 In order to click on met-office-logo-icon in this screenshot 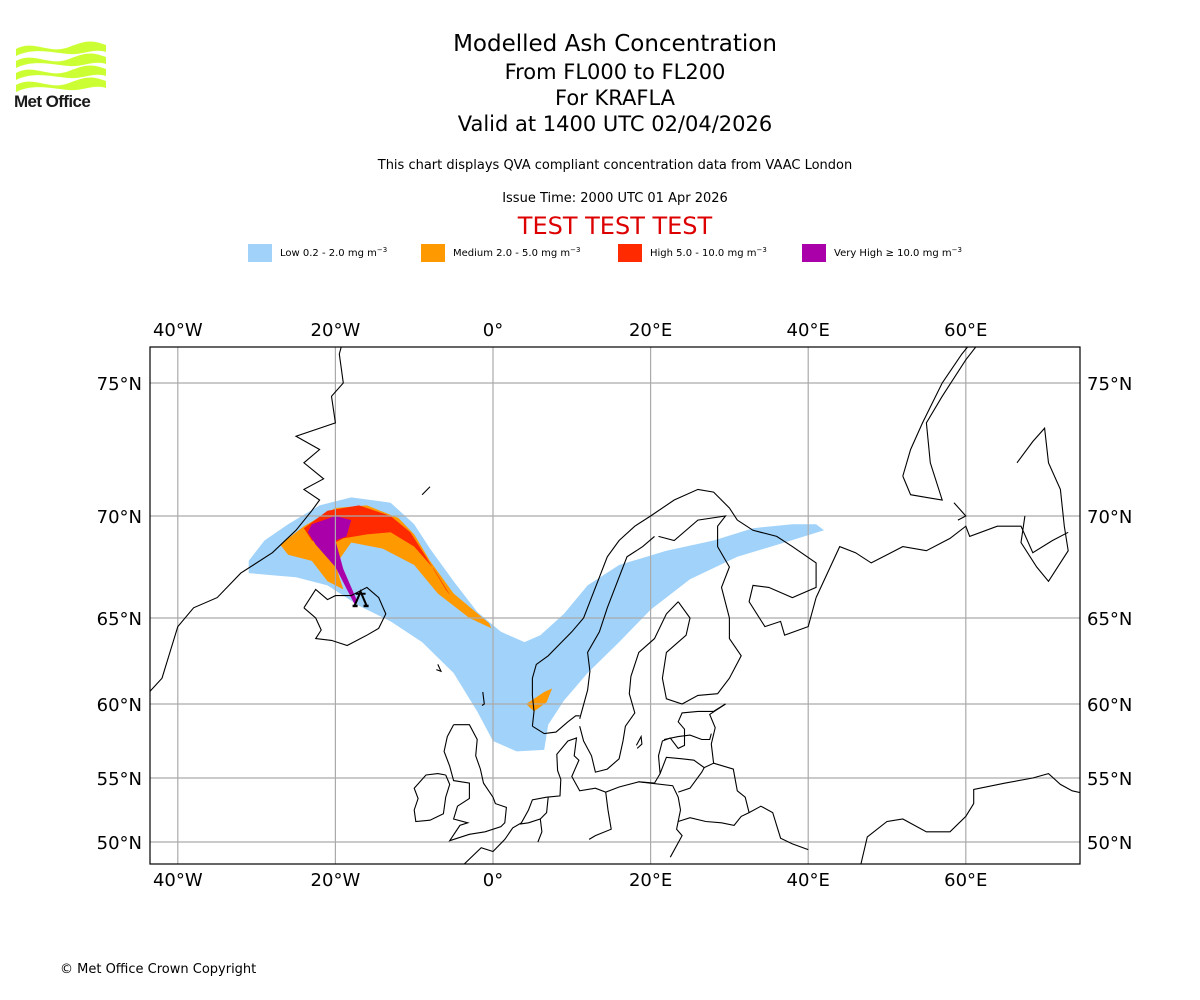, I will do `click(61, 66)`.